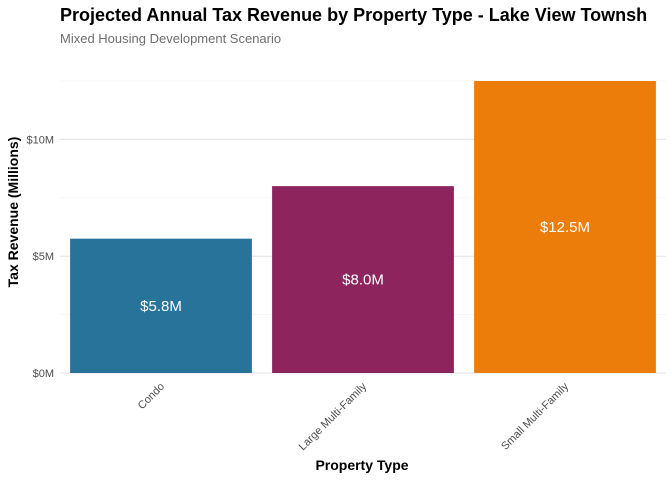  I want to click on y-tick-label: $10M, so click(40, 140).